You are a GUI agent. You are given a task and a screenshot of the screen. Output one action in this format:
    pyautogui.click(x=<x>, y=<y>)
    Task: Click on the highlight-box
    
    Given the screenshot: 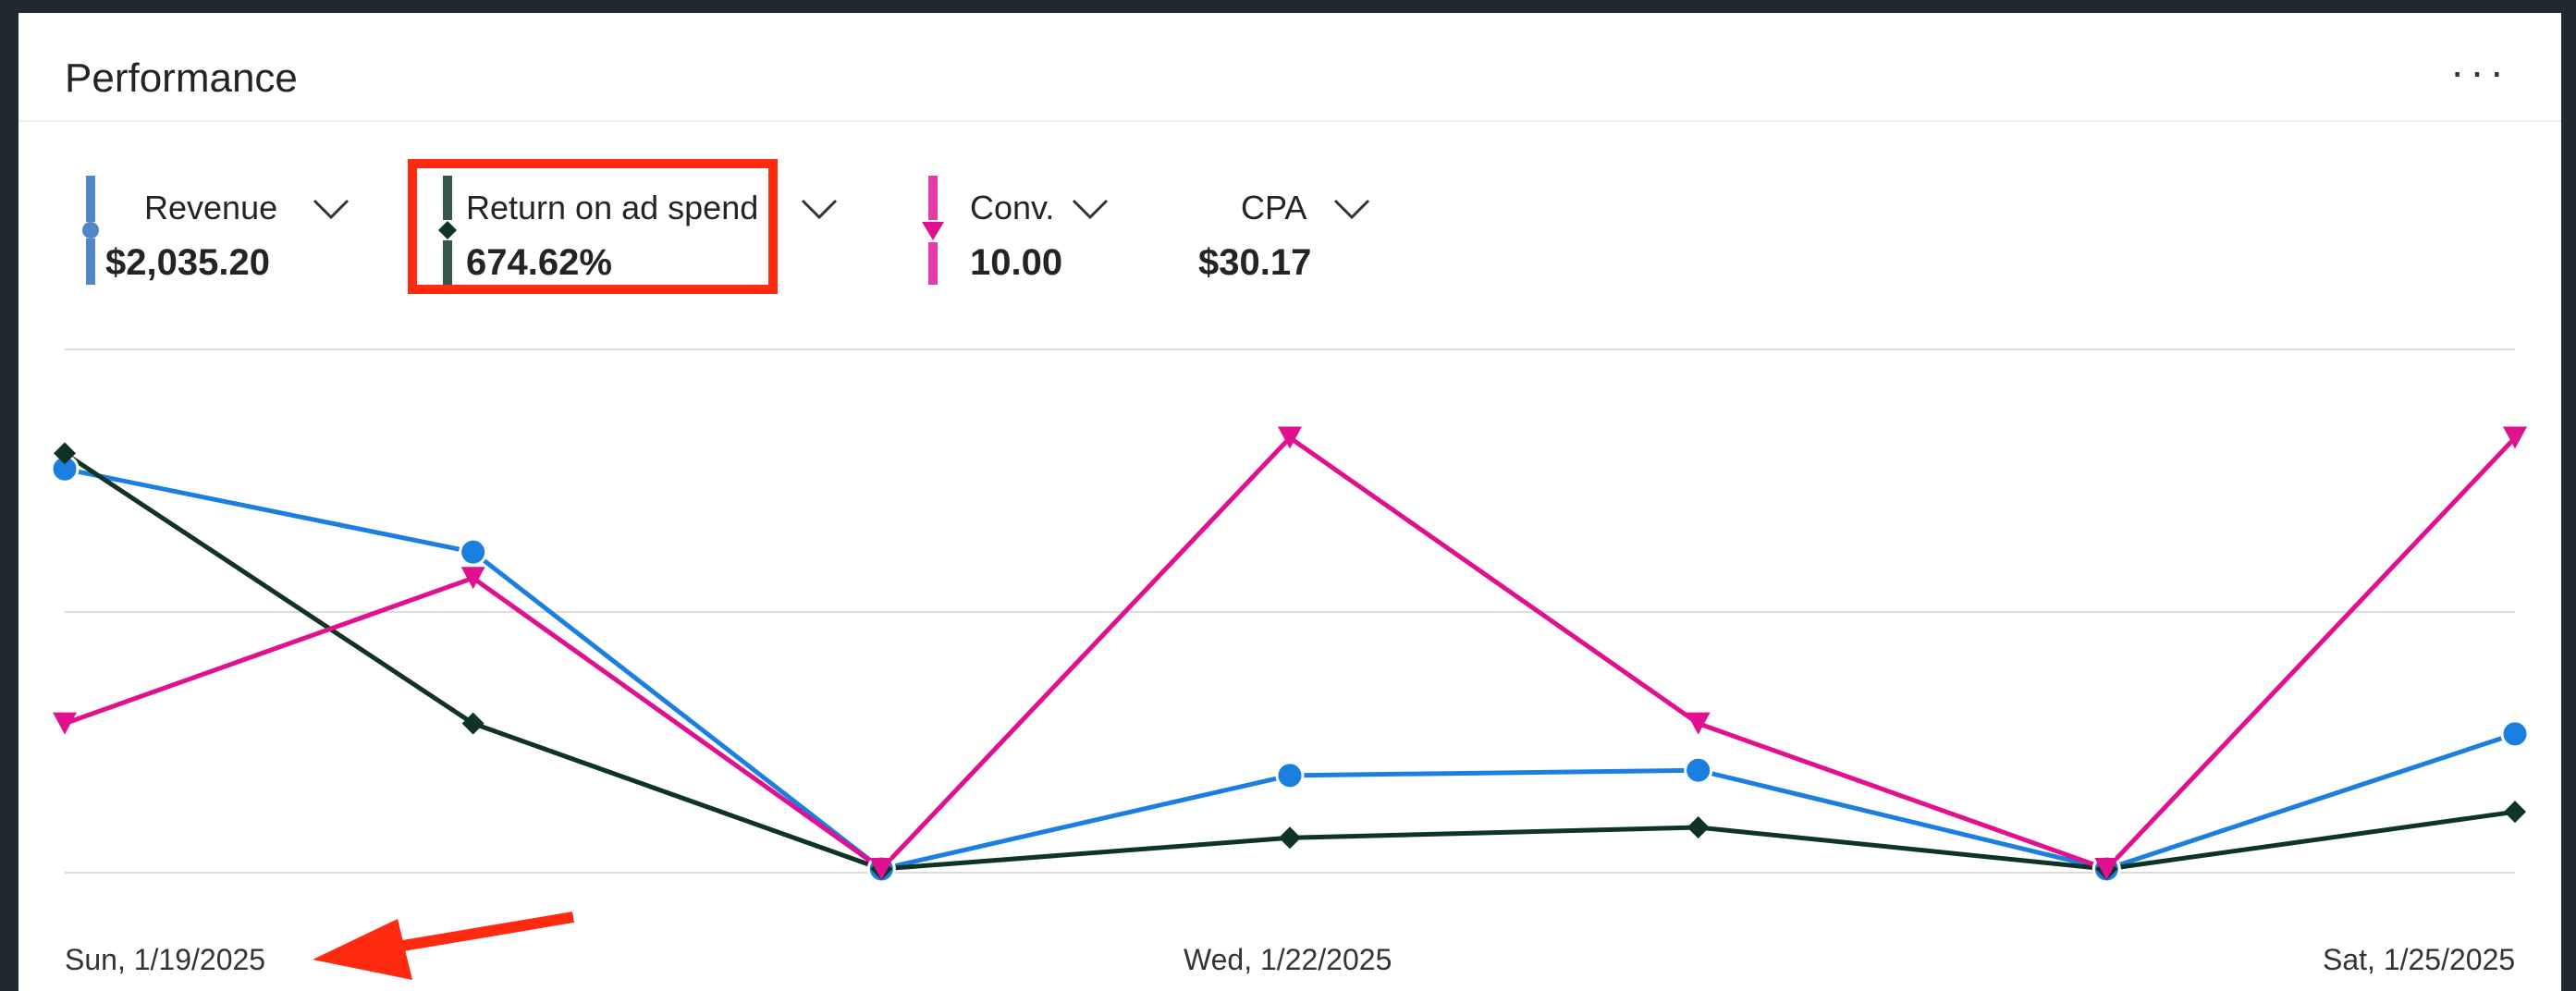 What is the action you would take?
    pyautogui.click(x=593, y=226)
    